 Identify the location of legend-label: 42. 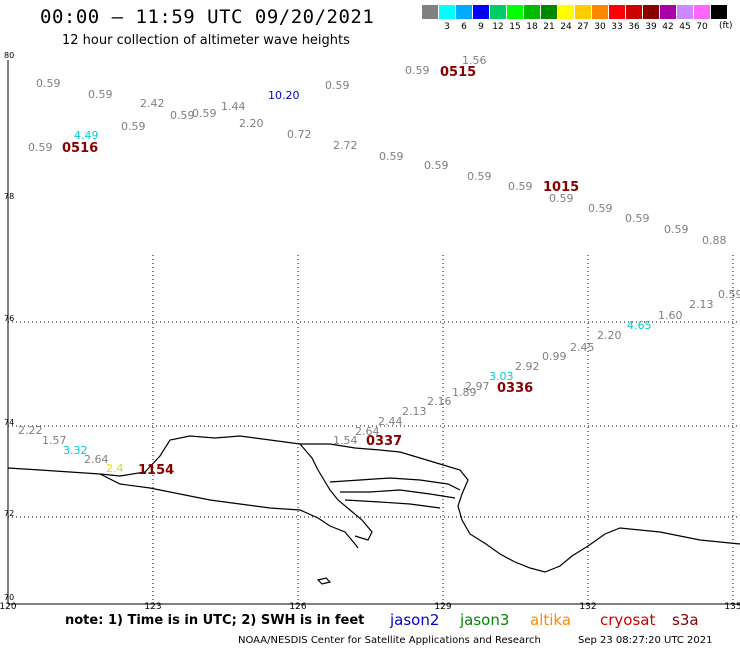
(668, 27).